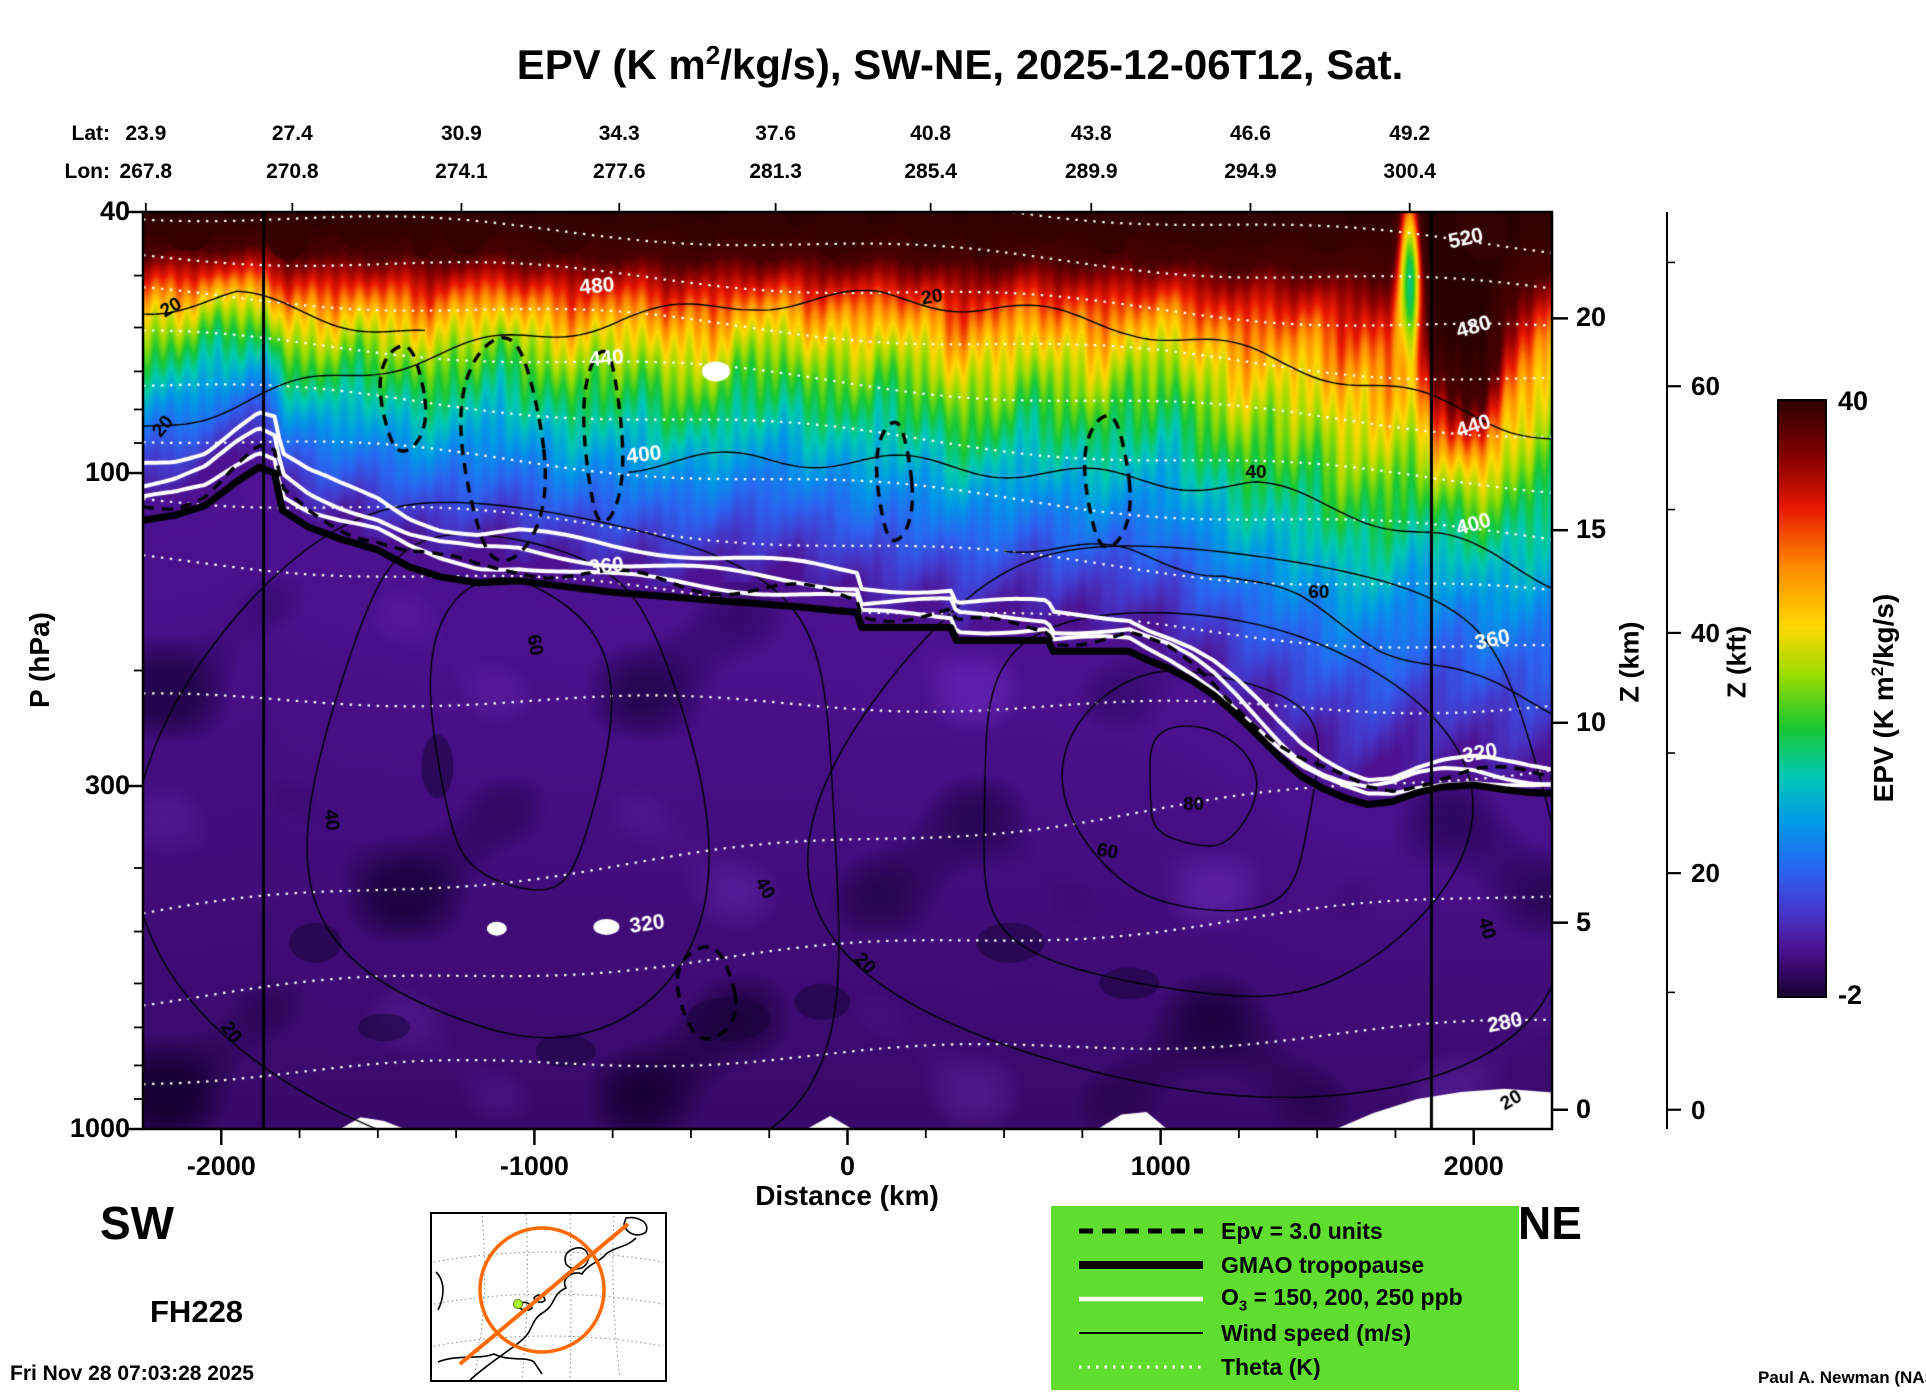  I want to click on z-kft-tick-label: 20, so click(1705, 873).